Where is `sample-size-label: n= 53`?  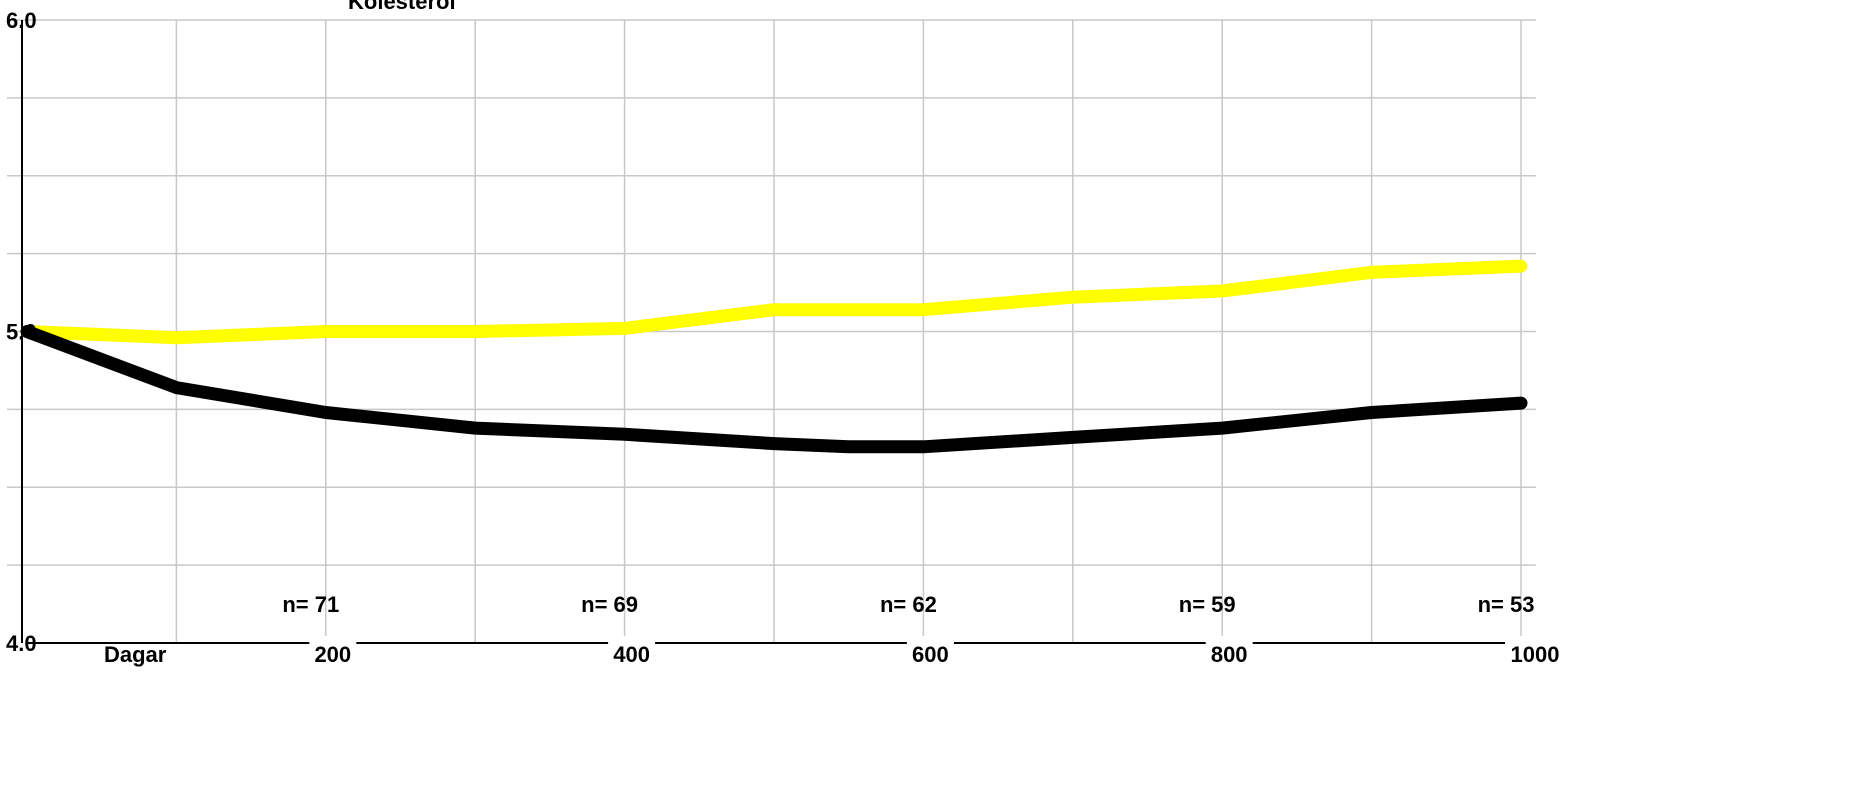
sample-size-label: n= 53 is located at coordinates (1506, 604).